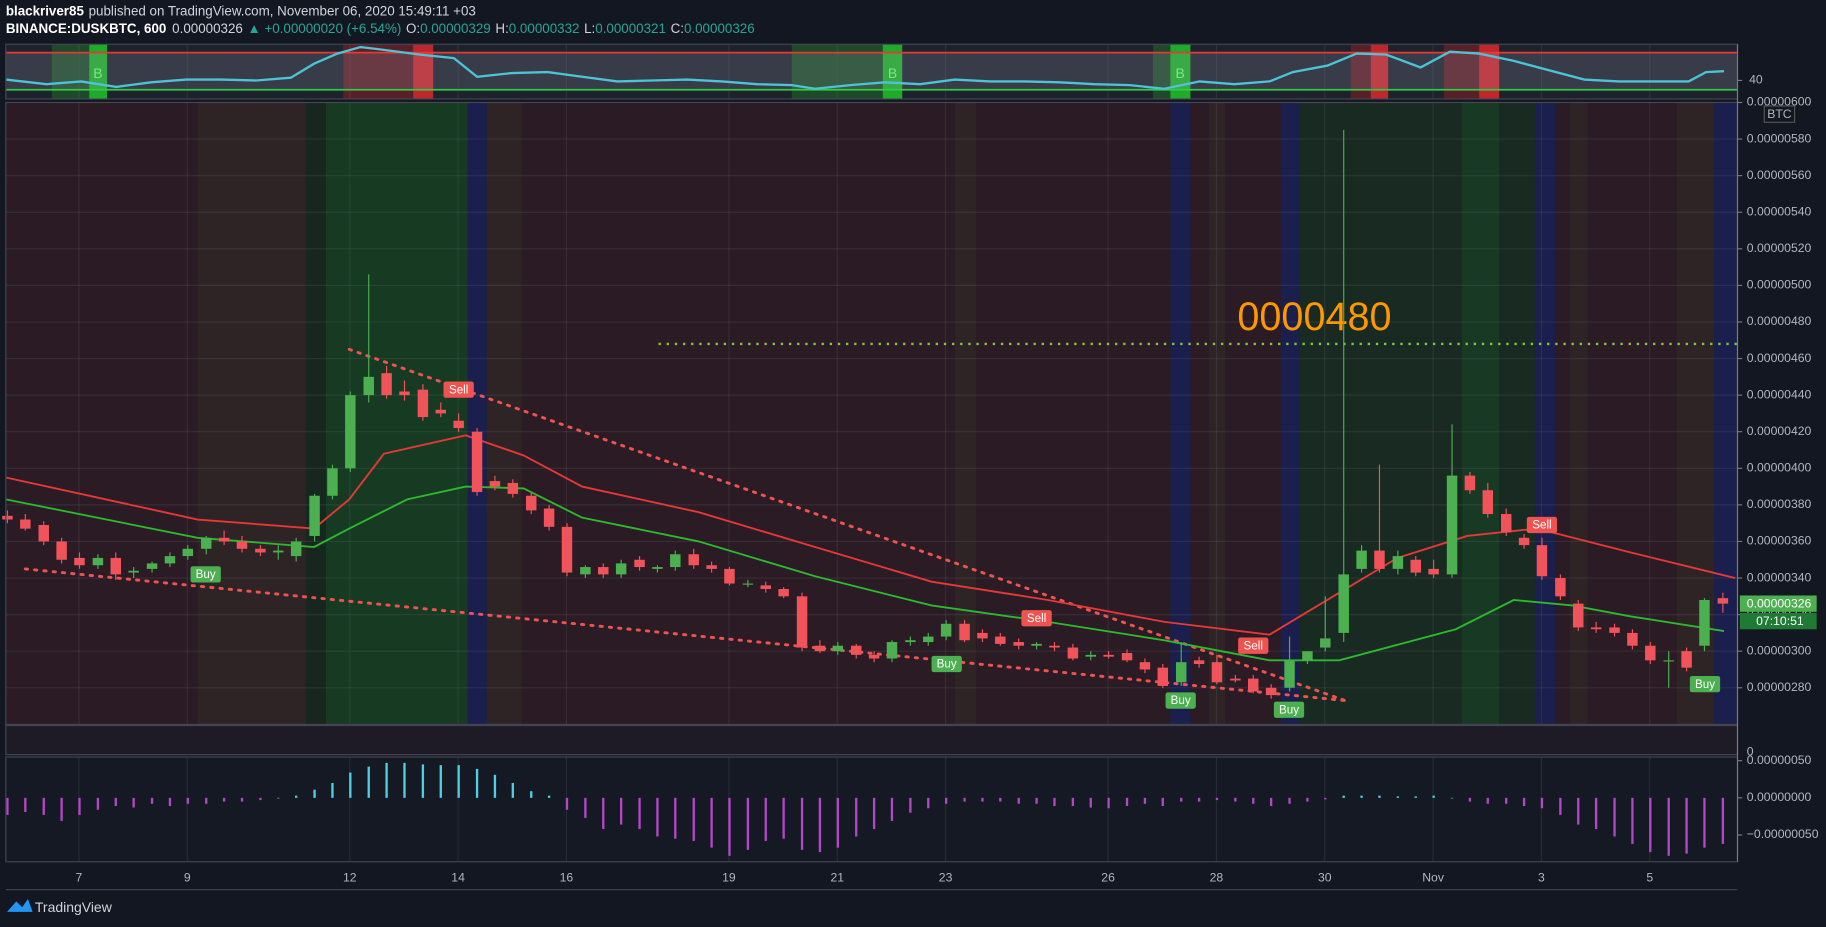 This screenshot has height=927, width=1826. I want to click on x-tick-label: 19, so click(729, 877).